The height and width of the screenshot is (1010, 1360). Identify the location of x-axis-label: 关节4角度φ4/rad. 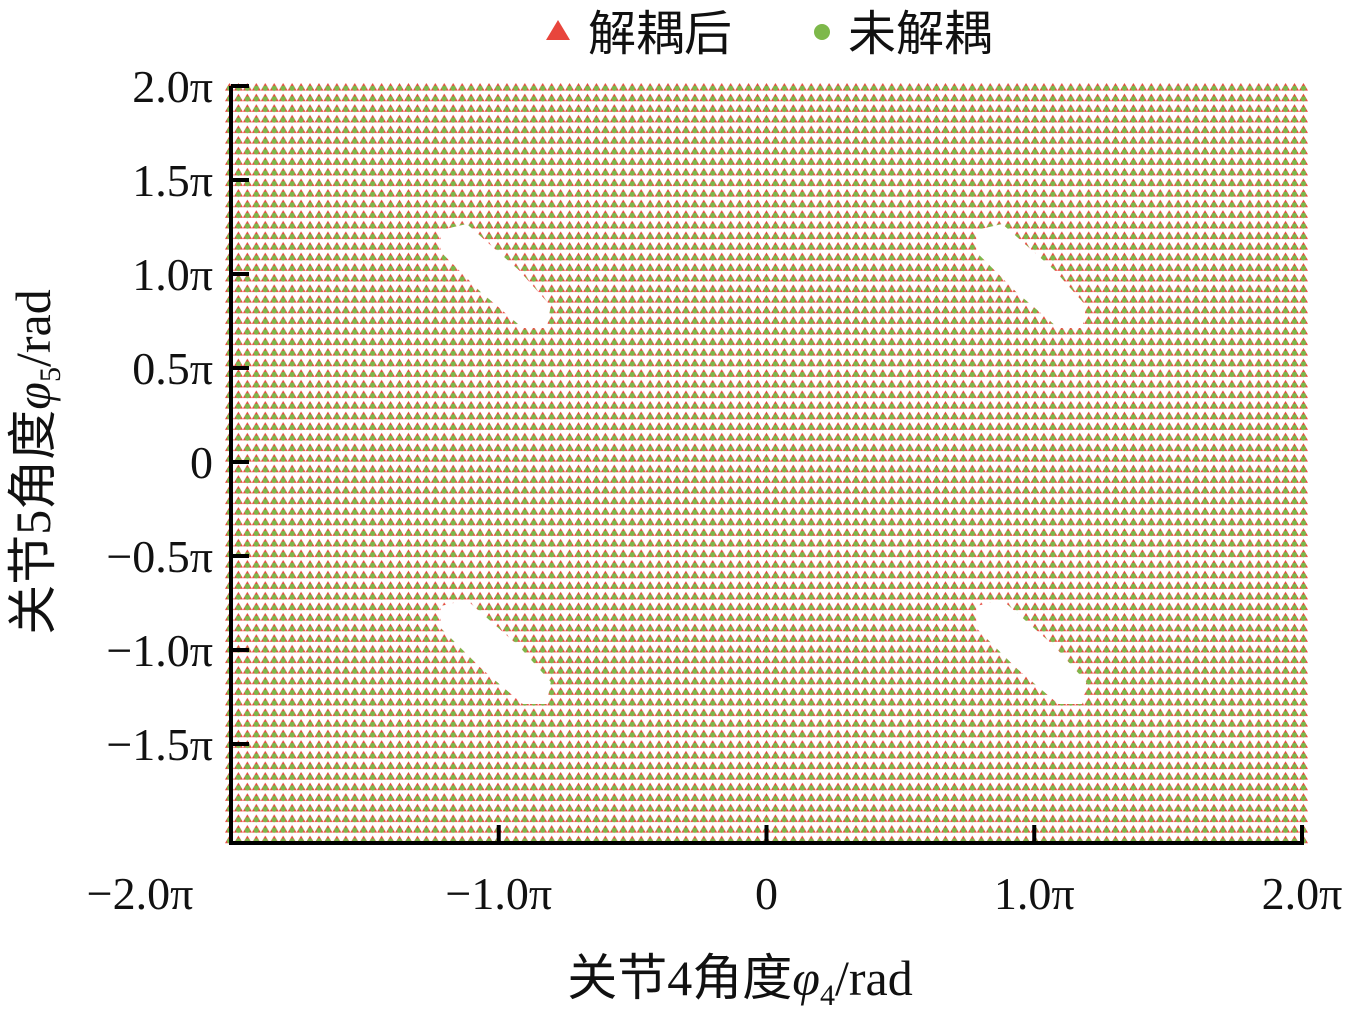
(739, 980).